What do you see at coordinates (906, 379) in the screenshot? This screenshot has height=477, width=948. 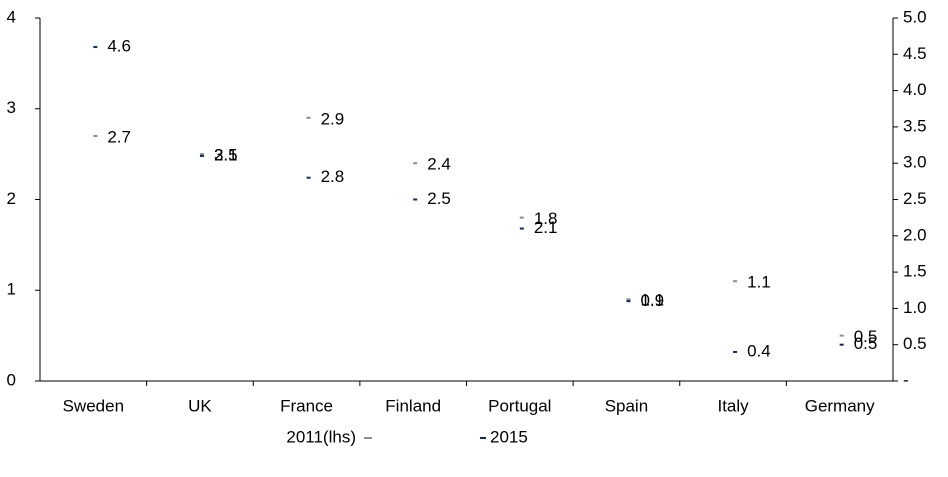 I see `y2-tick-label: -` at bounding box center [906, 379].